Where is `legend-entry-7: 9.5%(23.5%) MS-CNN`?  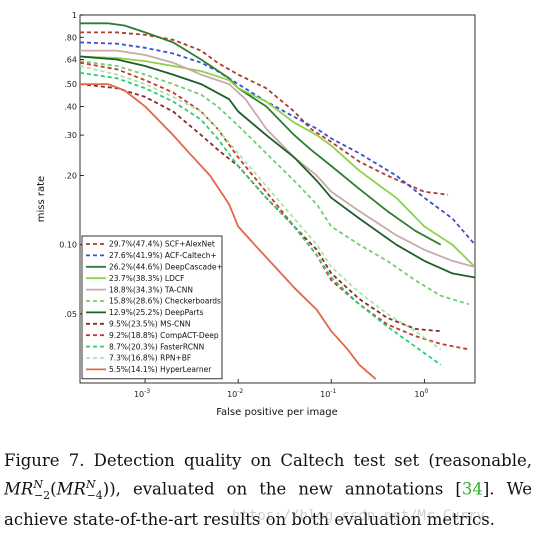 legend-entry-7: 9.5%(23.5%) MS-CNN is located at coordinates (150, 324).